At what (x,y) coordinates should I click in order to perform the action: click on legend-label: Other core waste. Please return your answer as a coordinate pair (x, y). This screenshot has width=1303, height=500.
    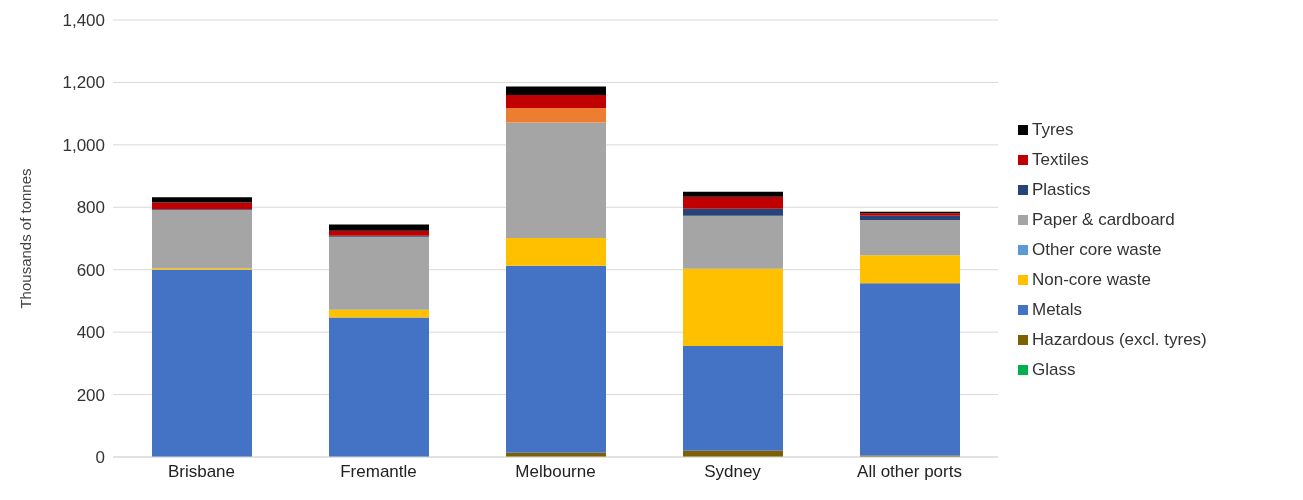
    Looking at the image, I should click on (1097, 250).